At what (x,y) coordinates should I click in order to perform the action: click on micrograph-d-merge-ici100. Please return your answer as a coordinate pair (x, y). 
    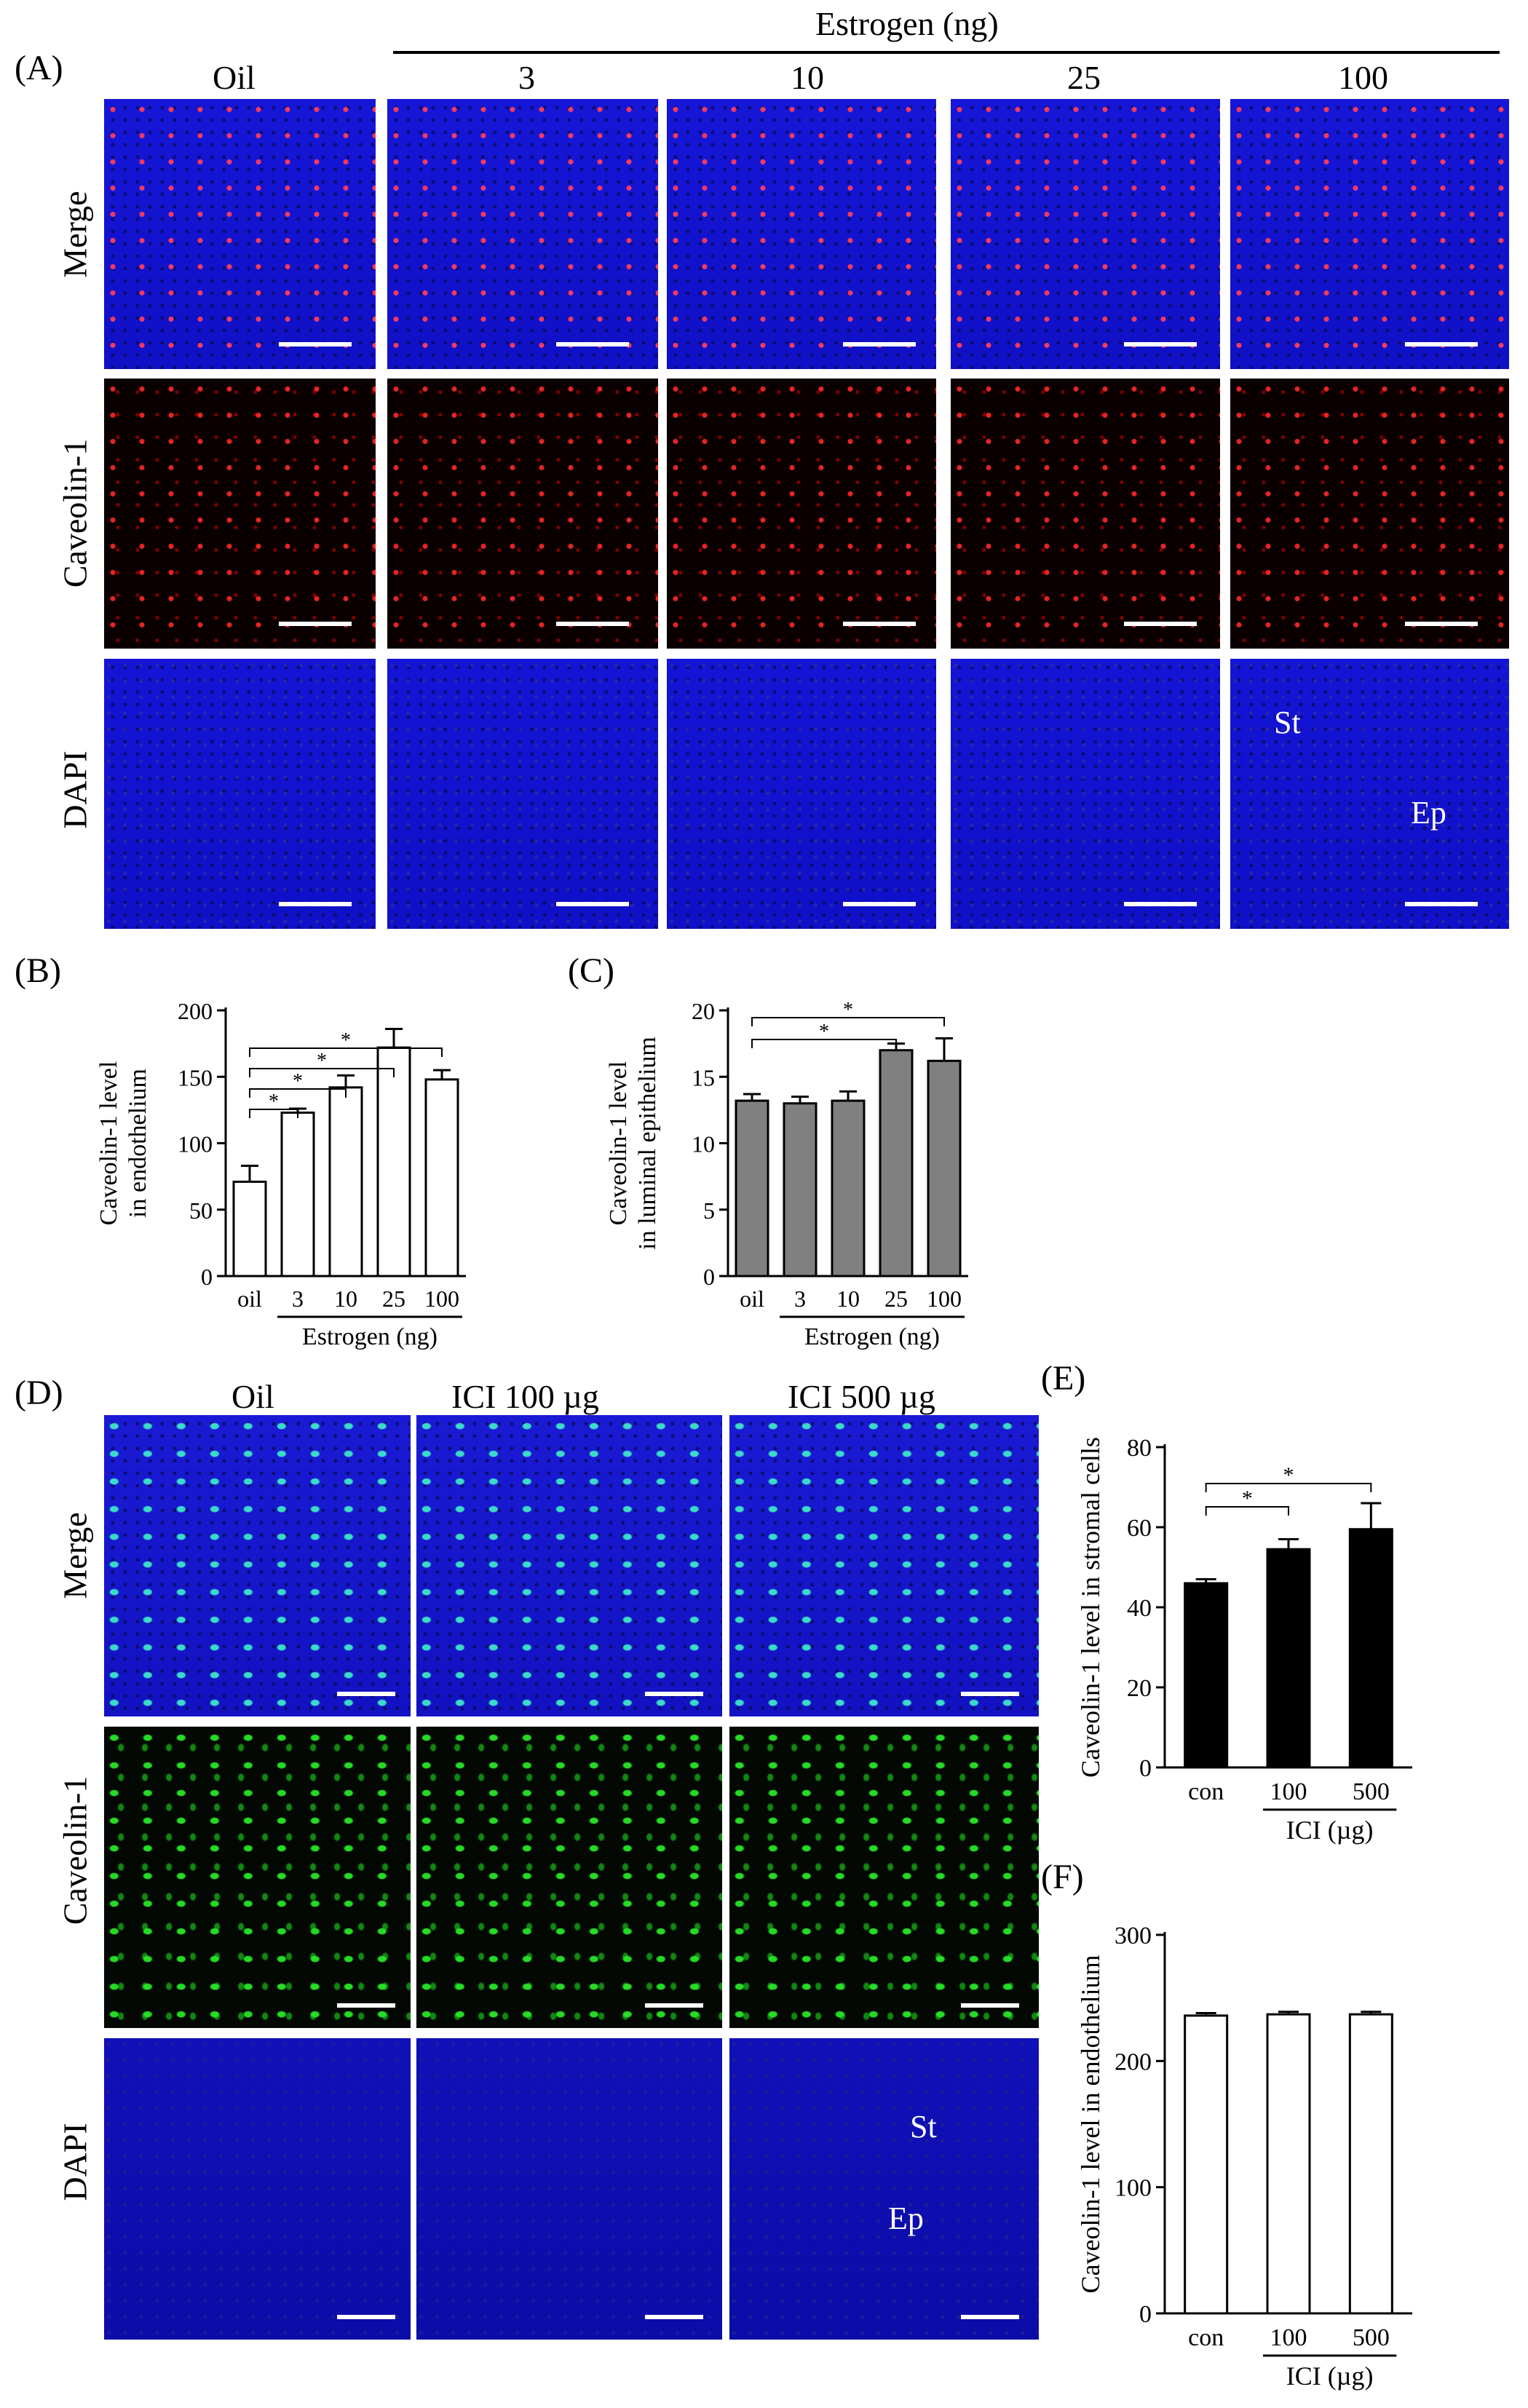
    Looking at the image, I should click on (569, 1566).